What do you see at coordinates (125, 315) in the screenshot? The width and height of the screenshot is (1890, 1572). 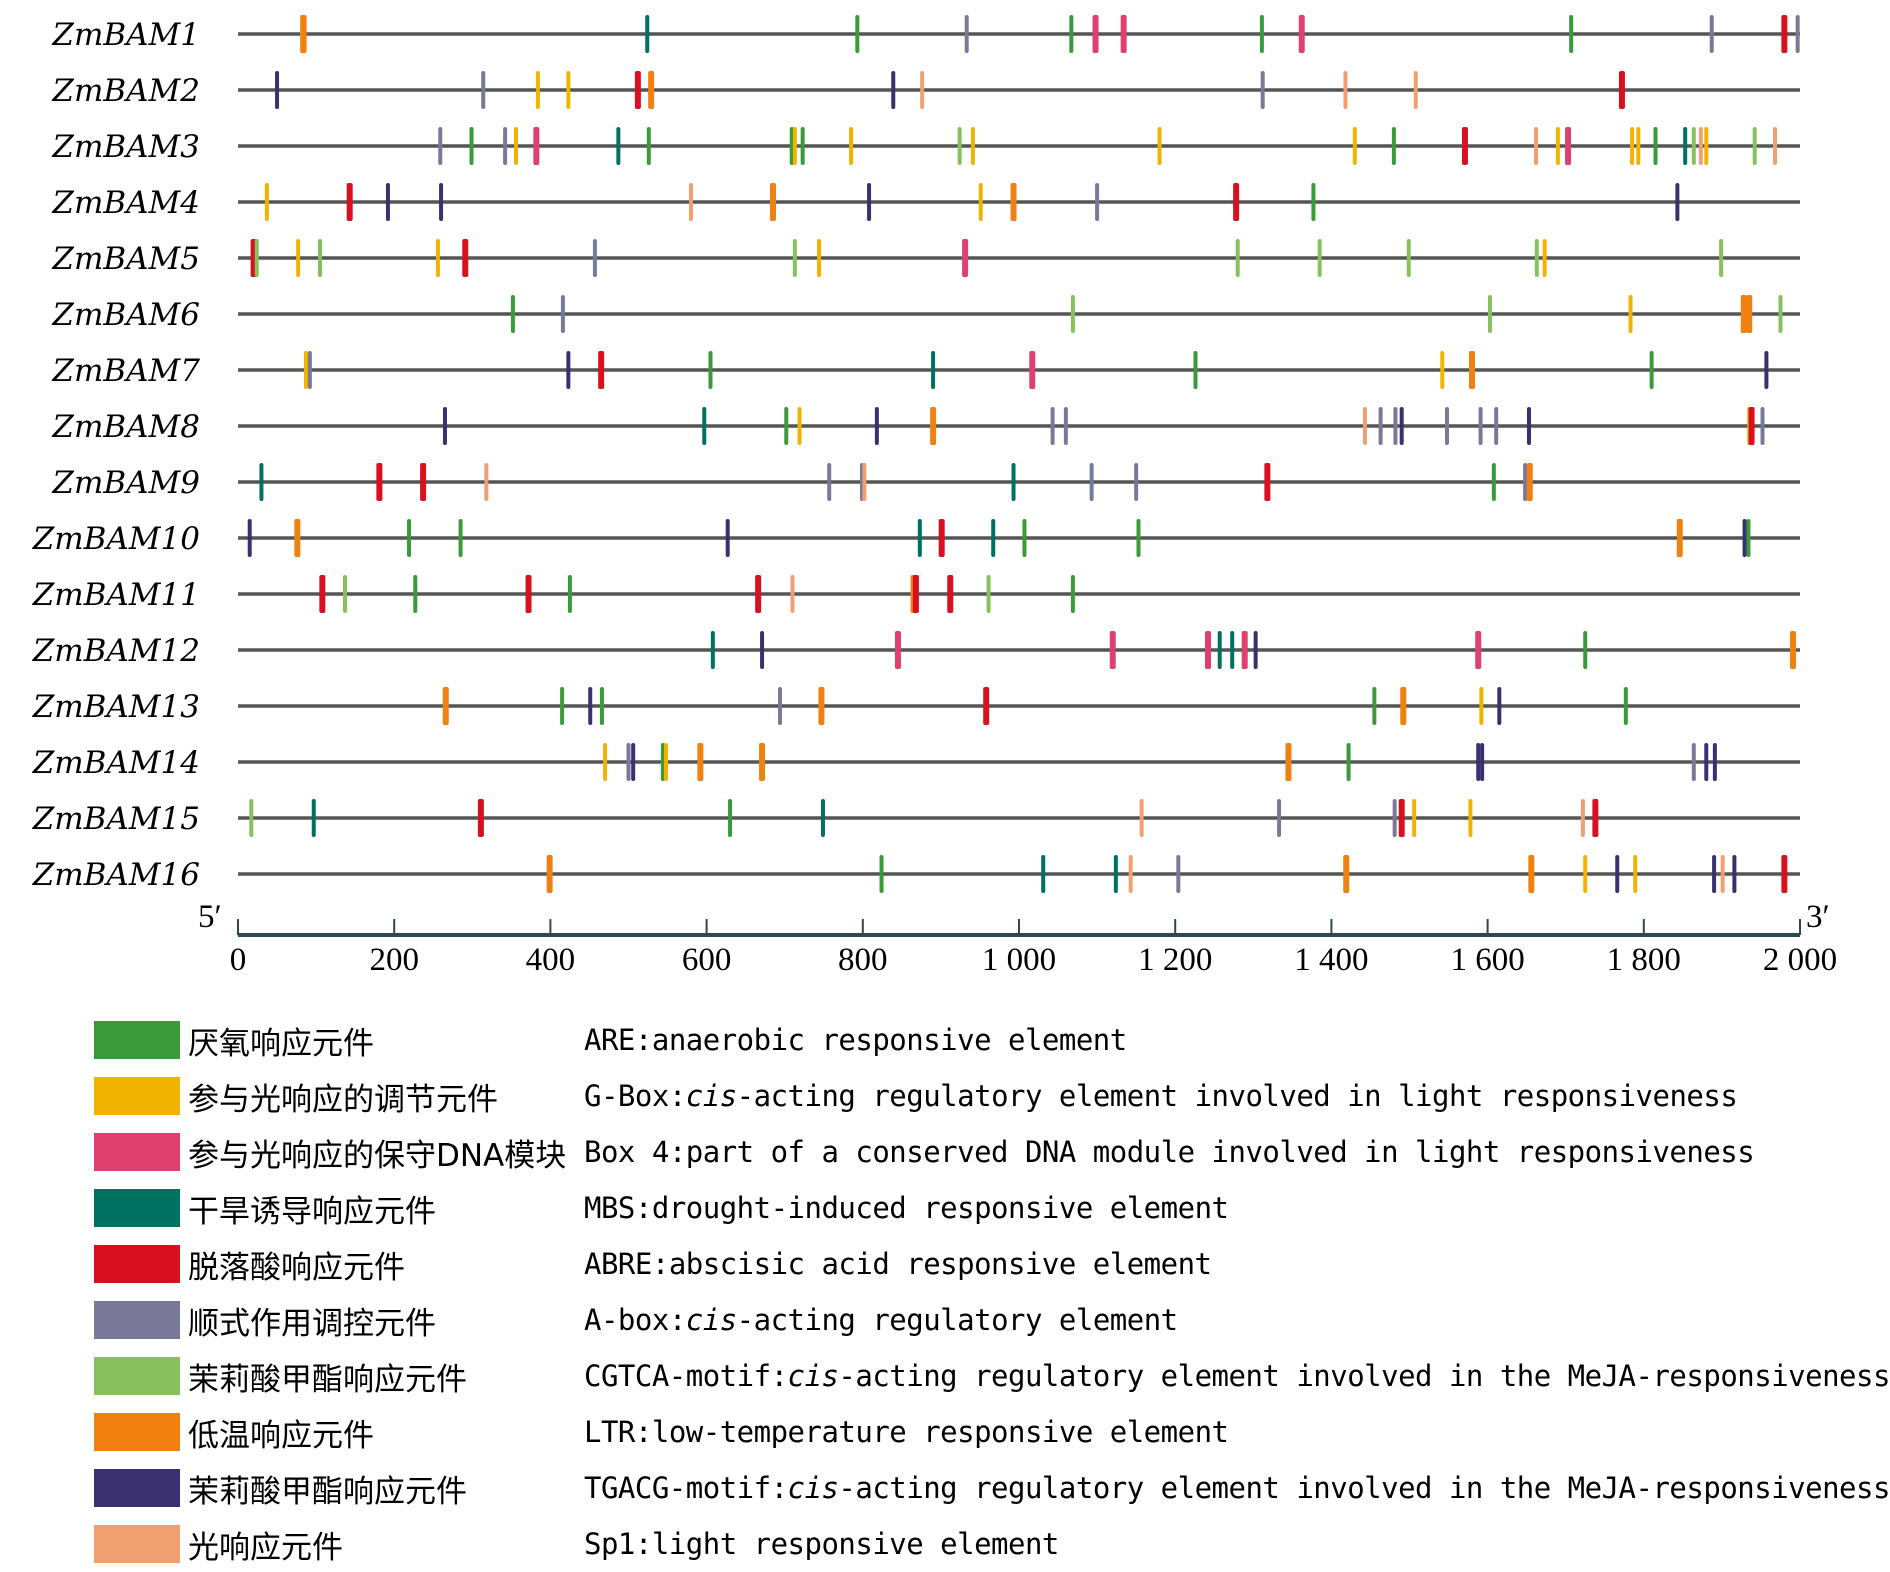 I see `gene-label: ZmBAM6` at bounding box center [125, 315].